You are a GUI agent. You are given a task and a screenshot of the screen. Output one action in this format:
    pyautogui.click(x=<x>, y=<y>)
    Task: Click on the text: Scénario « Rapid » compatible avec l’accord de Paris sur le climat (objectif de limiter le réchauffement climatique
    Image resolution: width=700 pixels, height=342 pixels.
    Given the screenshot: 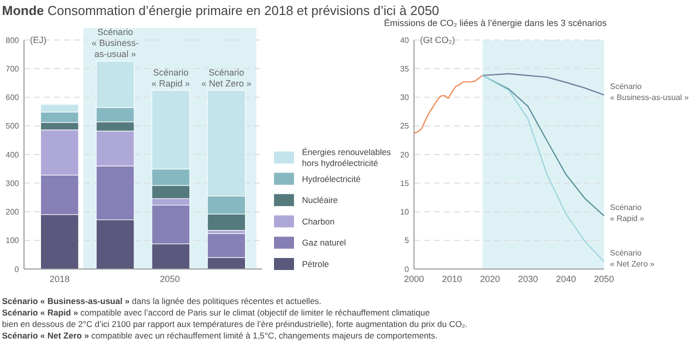 What is the action you would take?
    pyautogui.click(x=216, y=313)
    